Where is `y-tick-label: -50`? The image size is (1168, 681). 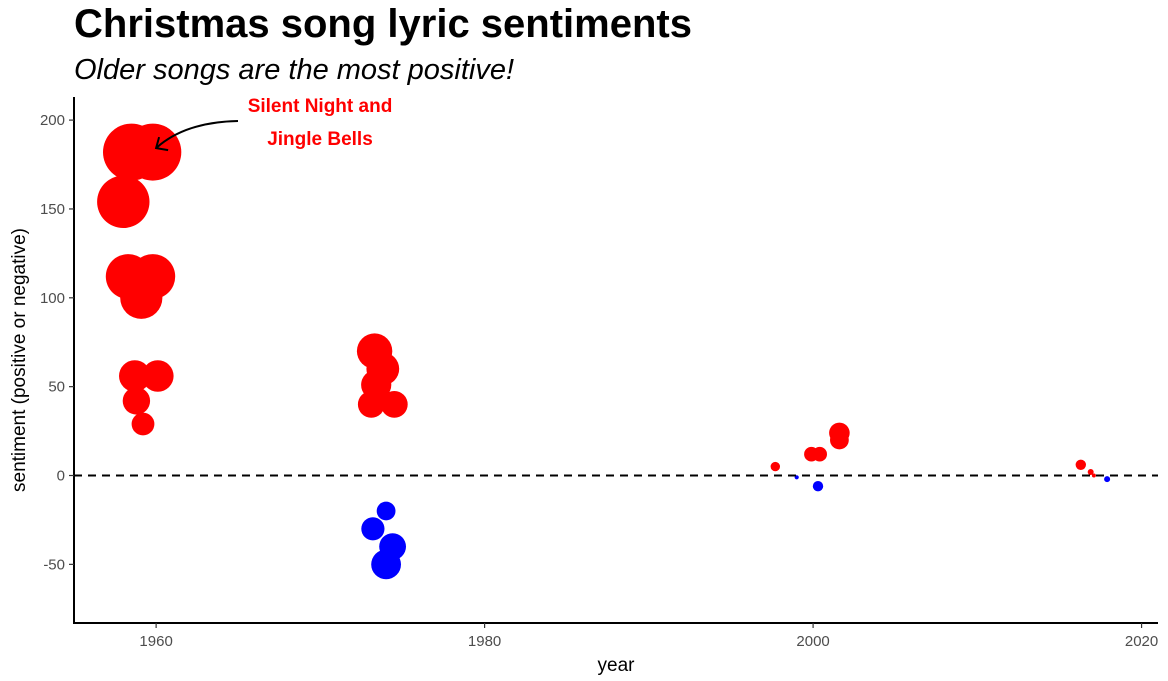 y-tick-label: -50 is located at coordinates (54, 564).